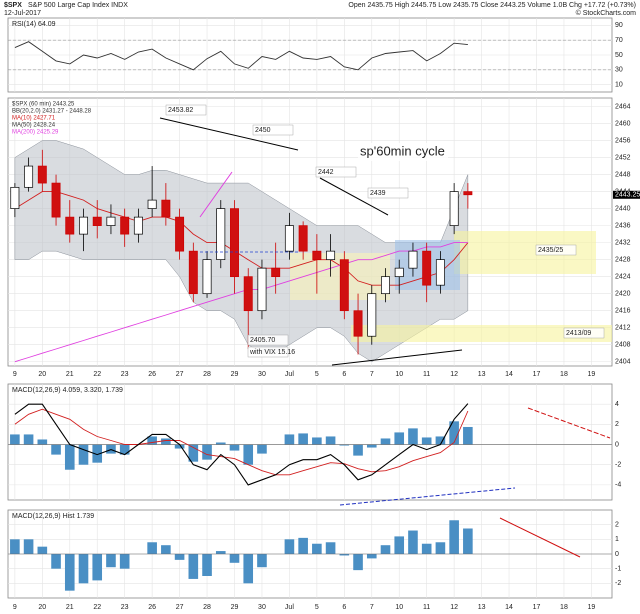 The height and width of the screenshot is (614, 640). I want to click on x-tick-label: 27, so click(180, 374).